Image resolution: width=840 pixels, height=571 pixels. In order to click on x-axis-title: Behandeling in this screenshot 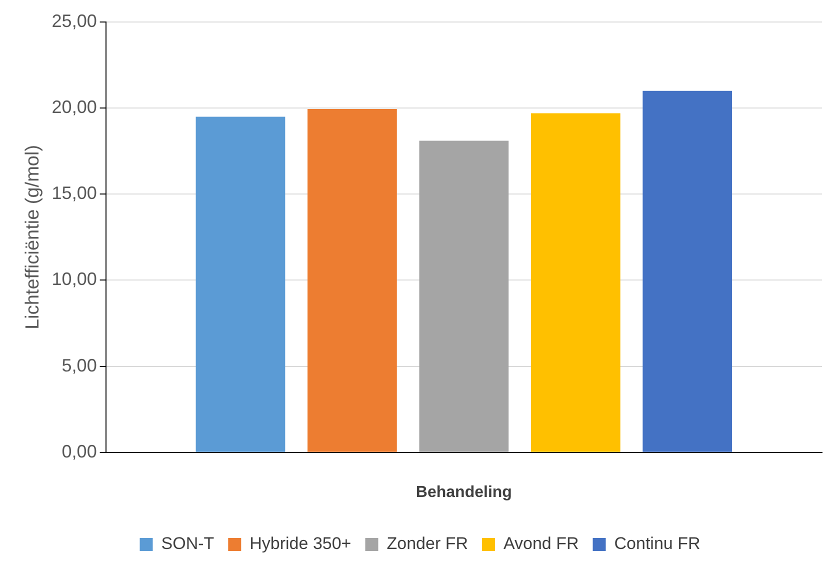, I will do `click(464, 492)`.